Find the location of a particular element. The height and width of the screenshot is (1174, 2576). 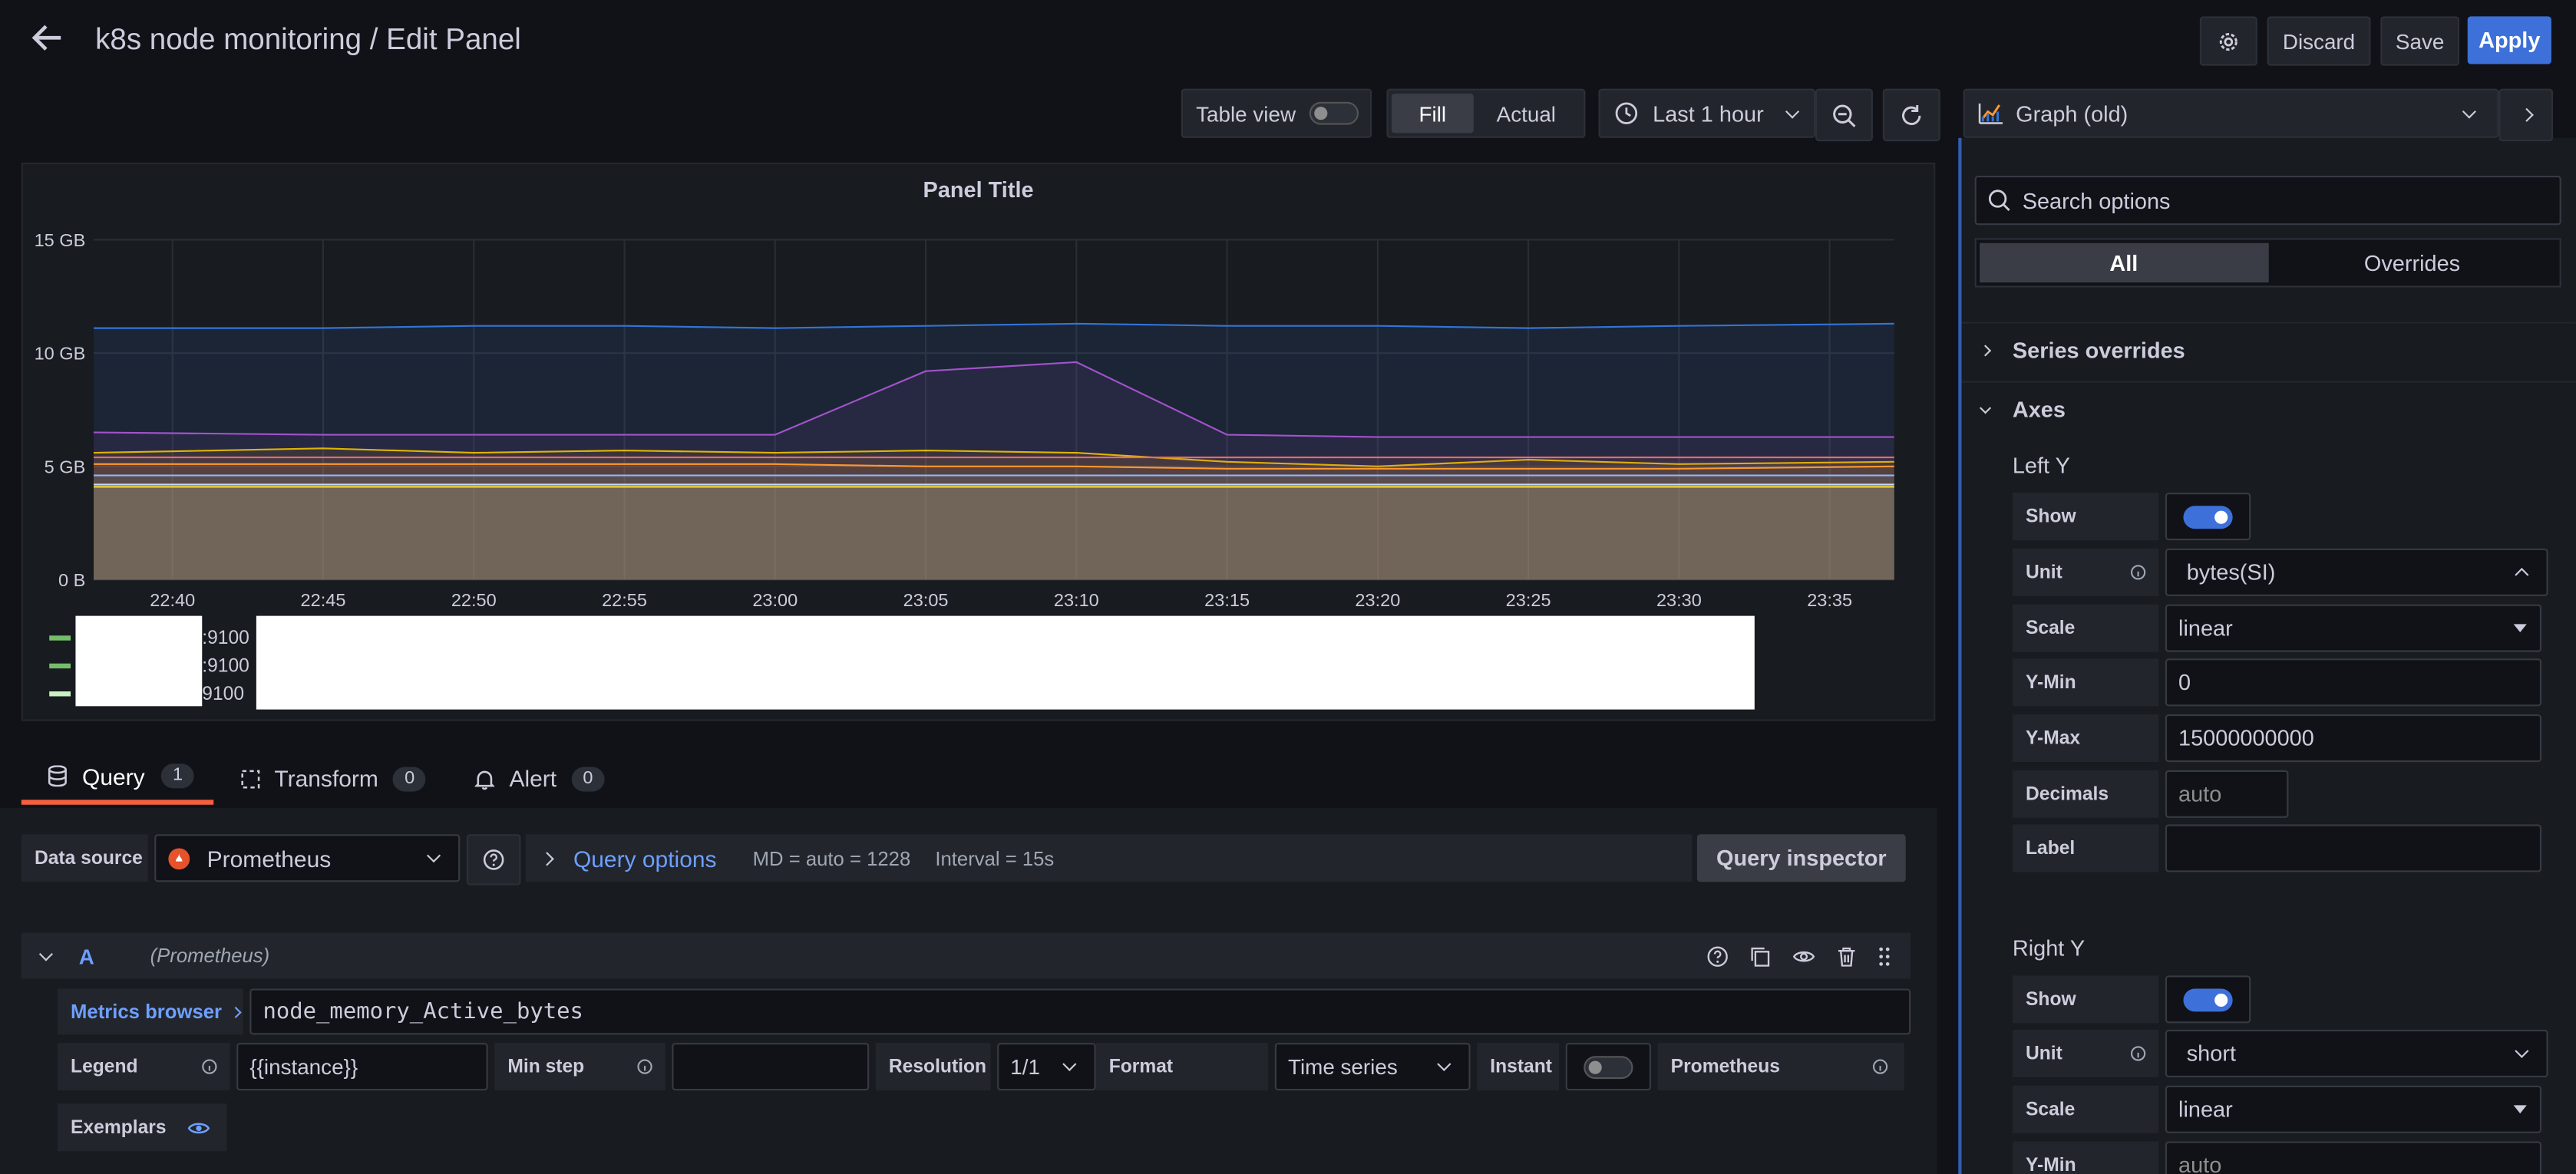

left-y-unit-select: bytes(SI) is located at coordinates (2356, 572).